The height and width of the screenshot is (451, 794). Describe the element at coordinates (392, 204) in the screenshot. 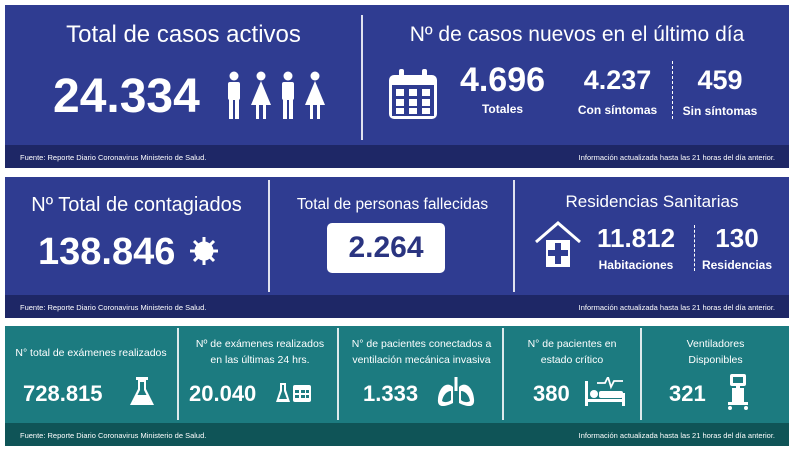

I see `deceased-title: Total de personas fallecidas` at that location.